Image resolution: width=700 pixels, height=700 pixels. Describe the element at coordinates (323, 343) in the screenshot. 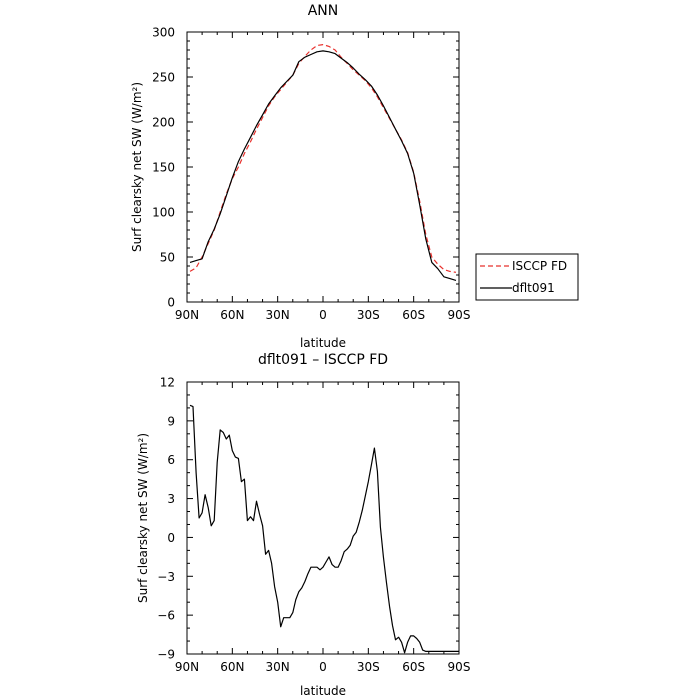

I see `top-x-axis-label: latitude` at that location.